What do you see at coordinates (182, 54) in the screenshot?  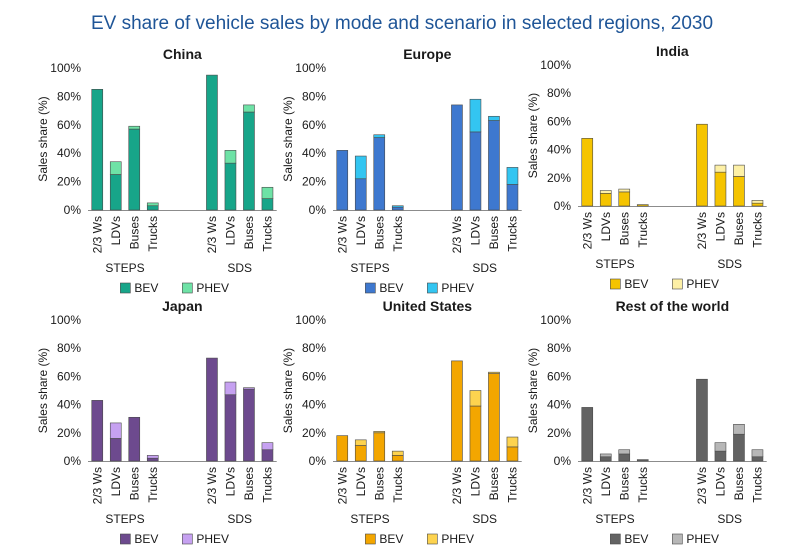 I see `panel-title: China` at bounding box center [182, 54].